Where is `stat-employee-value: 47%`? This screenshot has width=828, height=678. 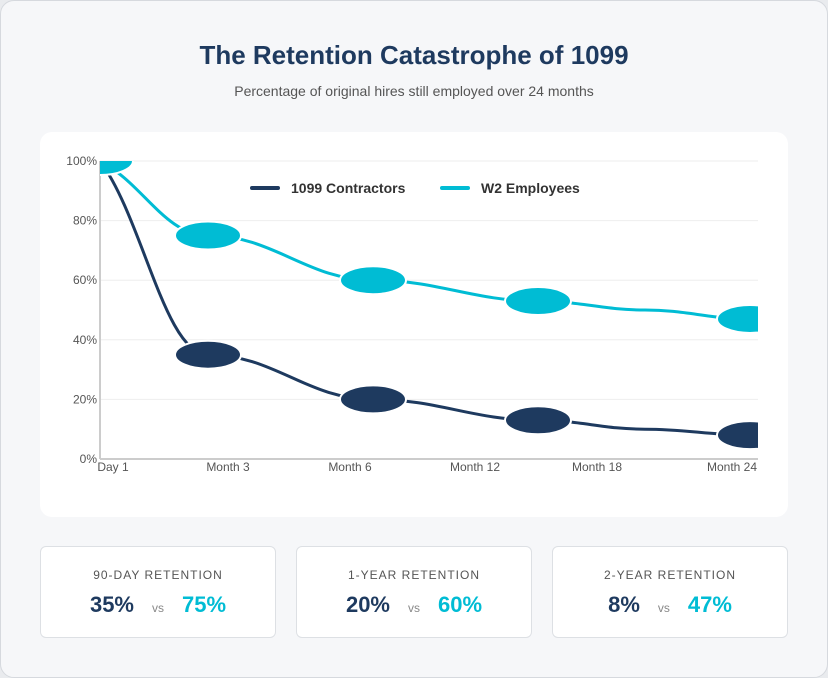 stat-employee-value: 47% is located at coordinates (709, 604).